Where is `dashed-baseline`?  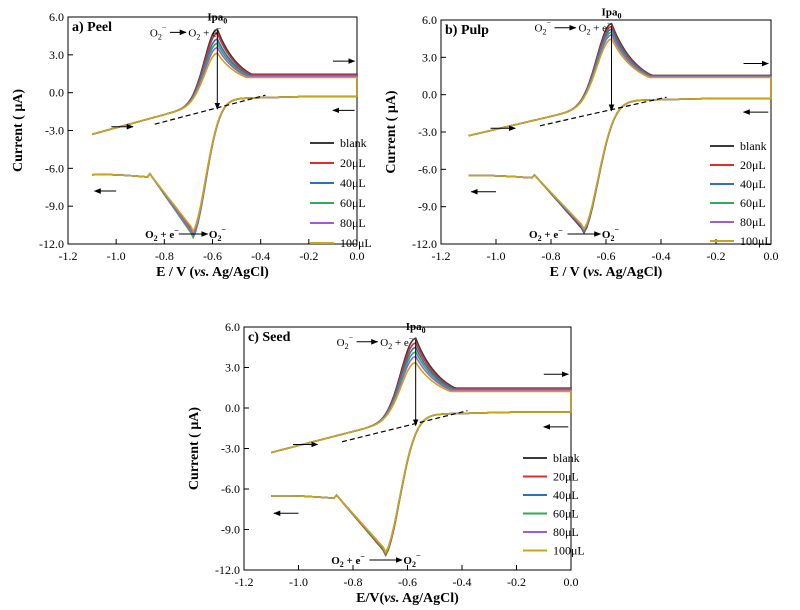
dashed-baseline is located at coordinates (210, 109).